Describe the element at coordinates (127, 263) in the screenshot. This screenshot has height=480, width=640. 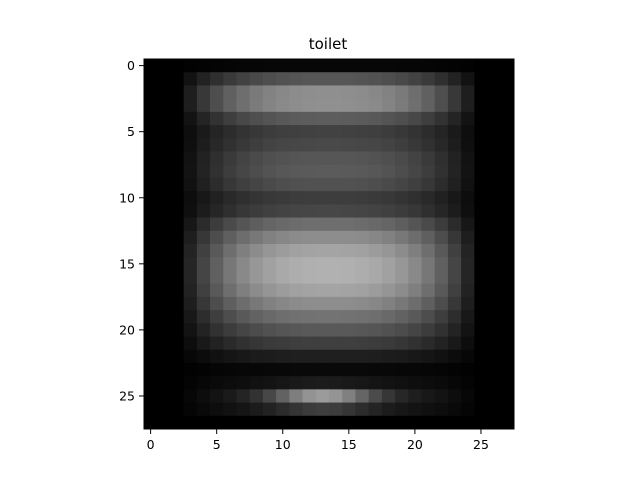
I see `y-tick-label: 15` at that location.